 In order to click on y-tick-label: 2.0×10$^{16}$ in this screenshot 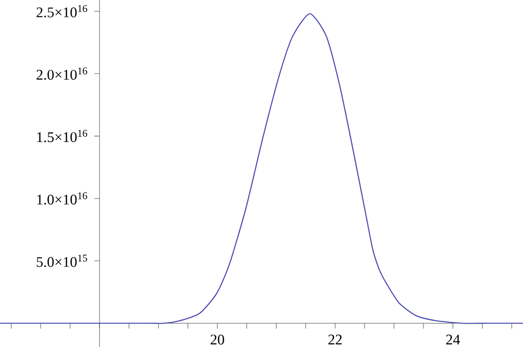, I will do `click(62, 73)`.